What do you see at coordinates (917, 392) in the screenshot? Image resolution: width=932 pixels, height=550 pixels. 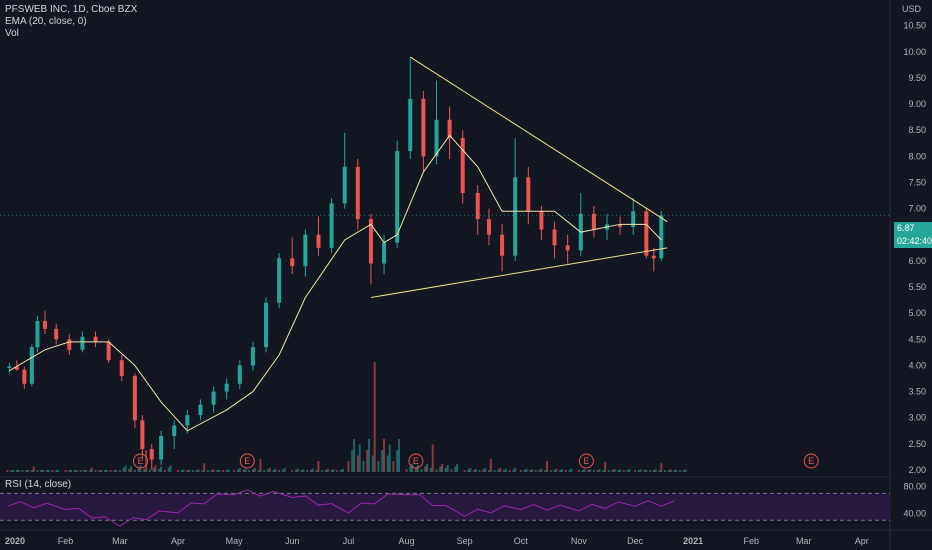 I see `price-tick-label: 3.50` at bounding box center [917, 392].